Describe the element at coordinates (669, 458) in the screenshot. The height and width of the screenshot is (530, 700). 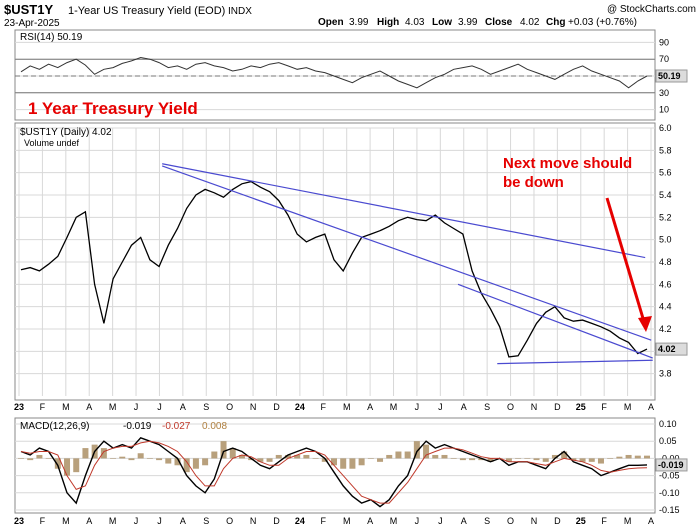
I see `macd-tick-label: -0.00` at that location.